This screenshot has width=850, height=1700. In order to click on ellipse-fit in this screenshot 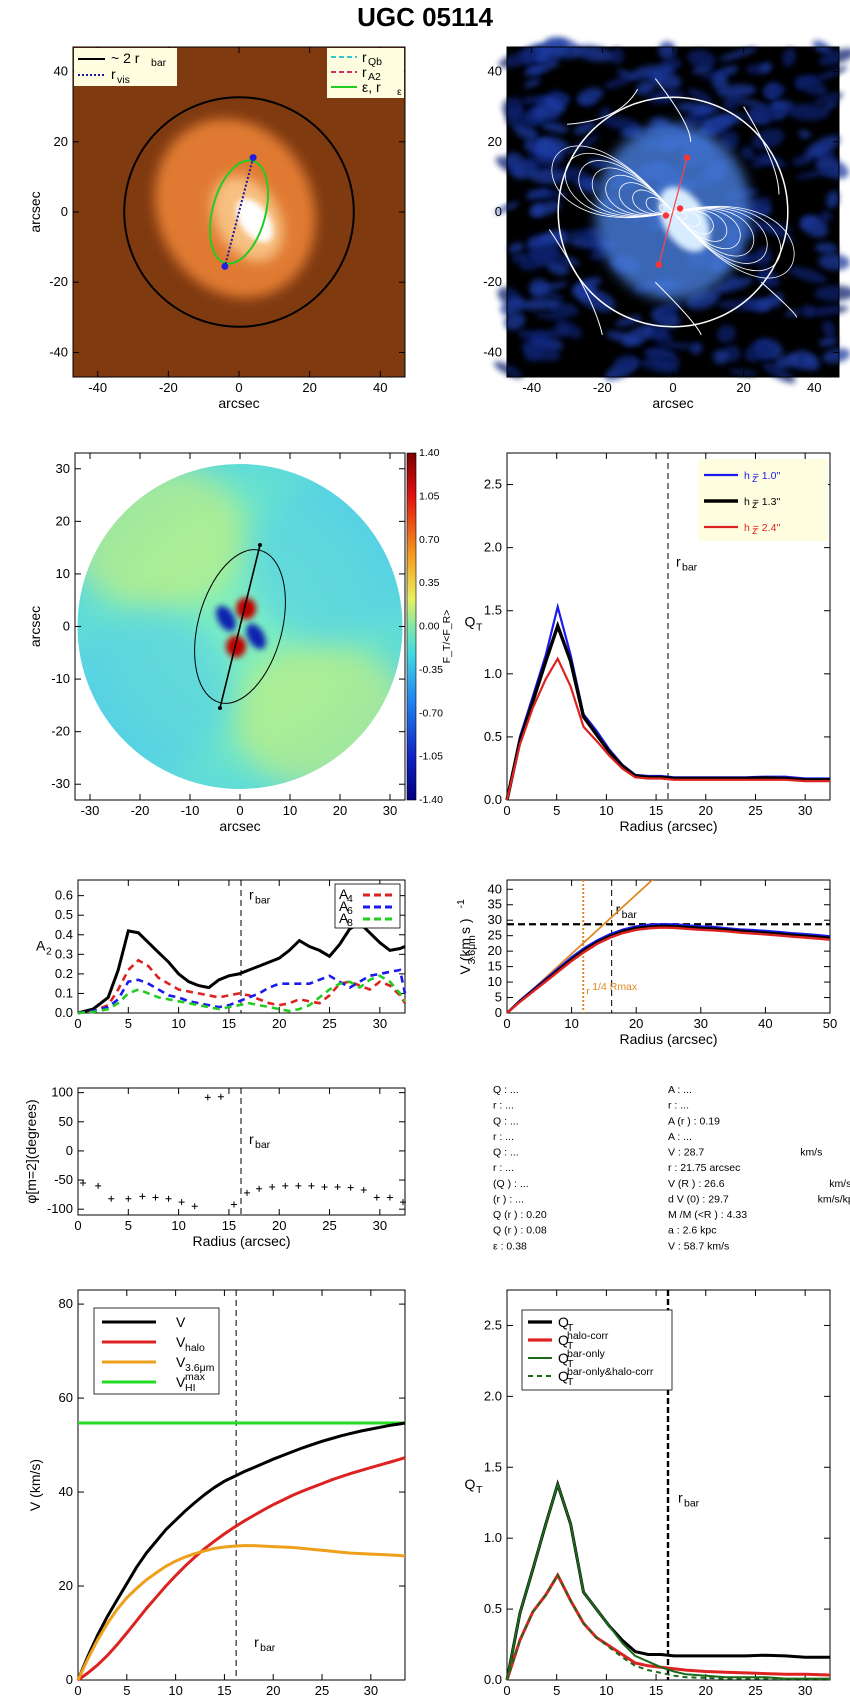, I will do `click(240, 626)`.